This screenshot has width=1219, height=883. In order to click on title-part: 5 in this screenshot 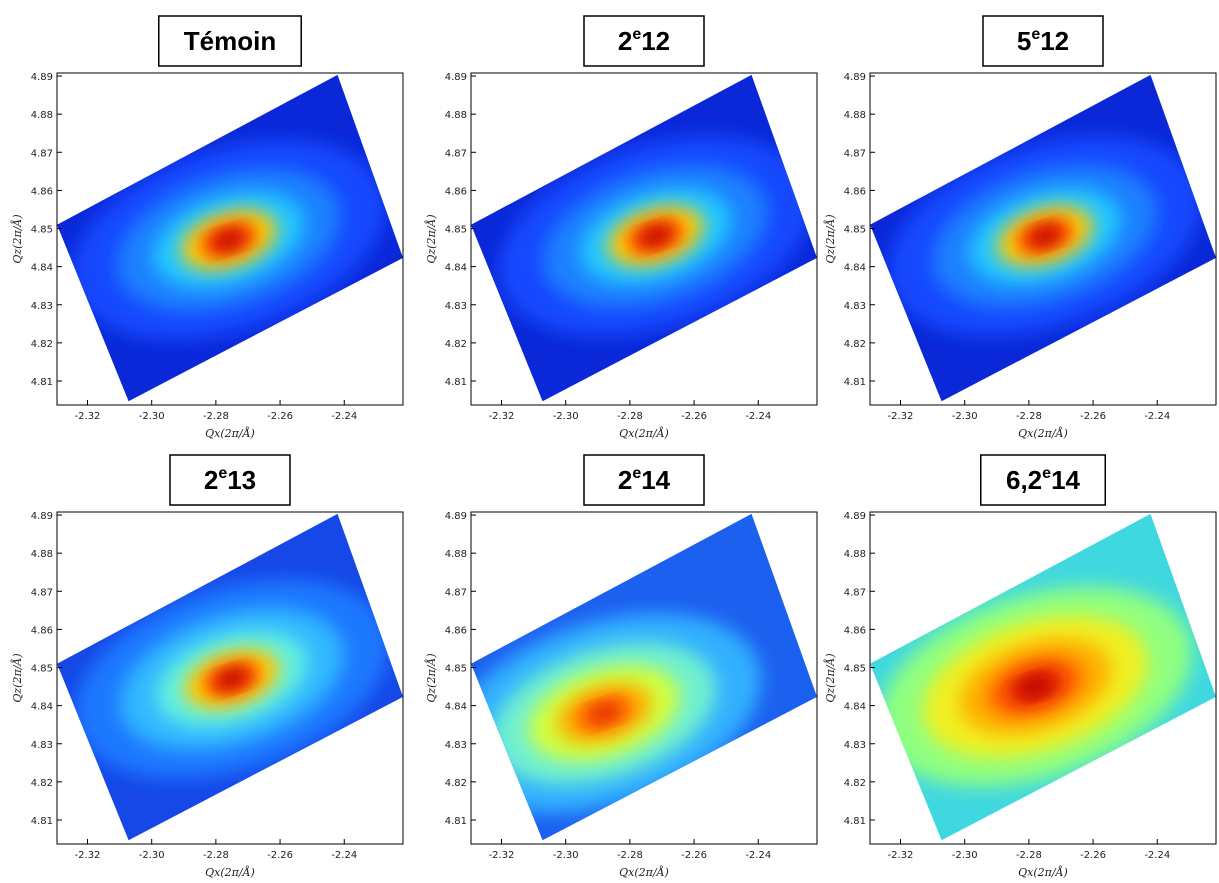, I will do `click(1024, 41)`.